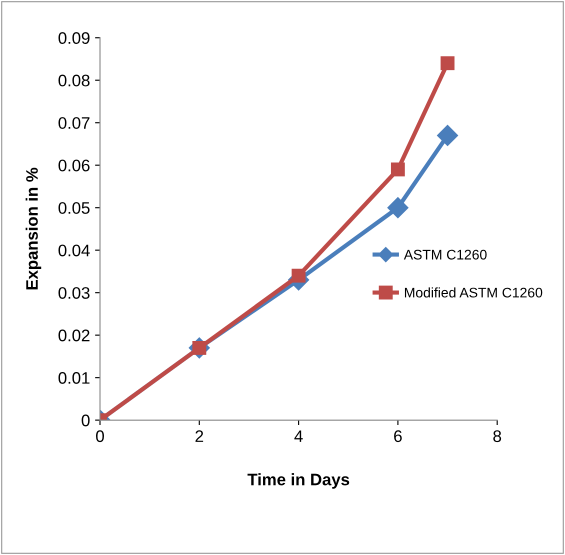  I want to click on x-tick-label: 8, so click(497, 436).